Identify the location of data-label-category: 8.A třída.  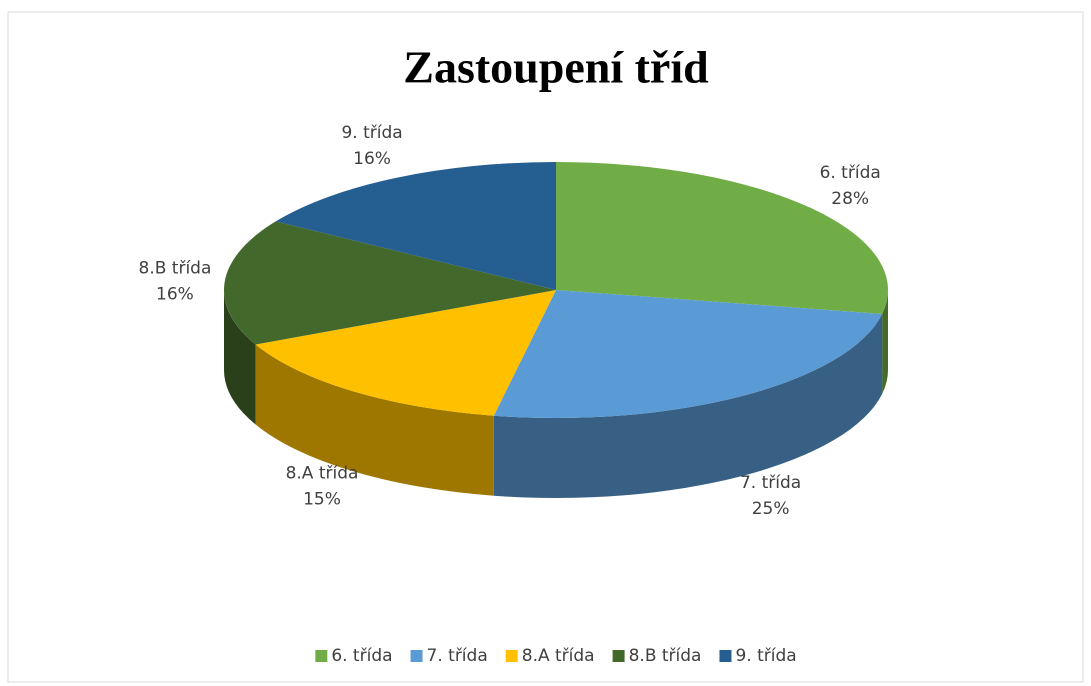
(322, 474).